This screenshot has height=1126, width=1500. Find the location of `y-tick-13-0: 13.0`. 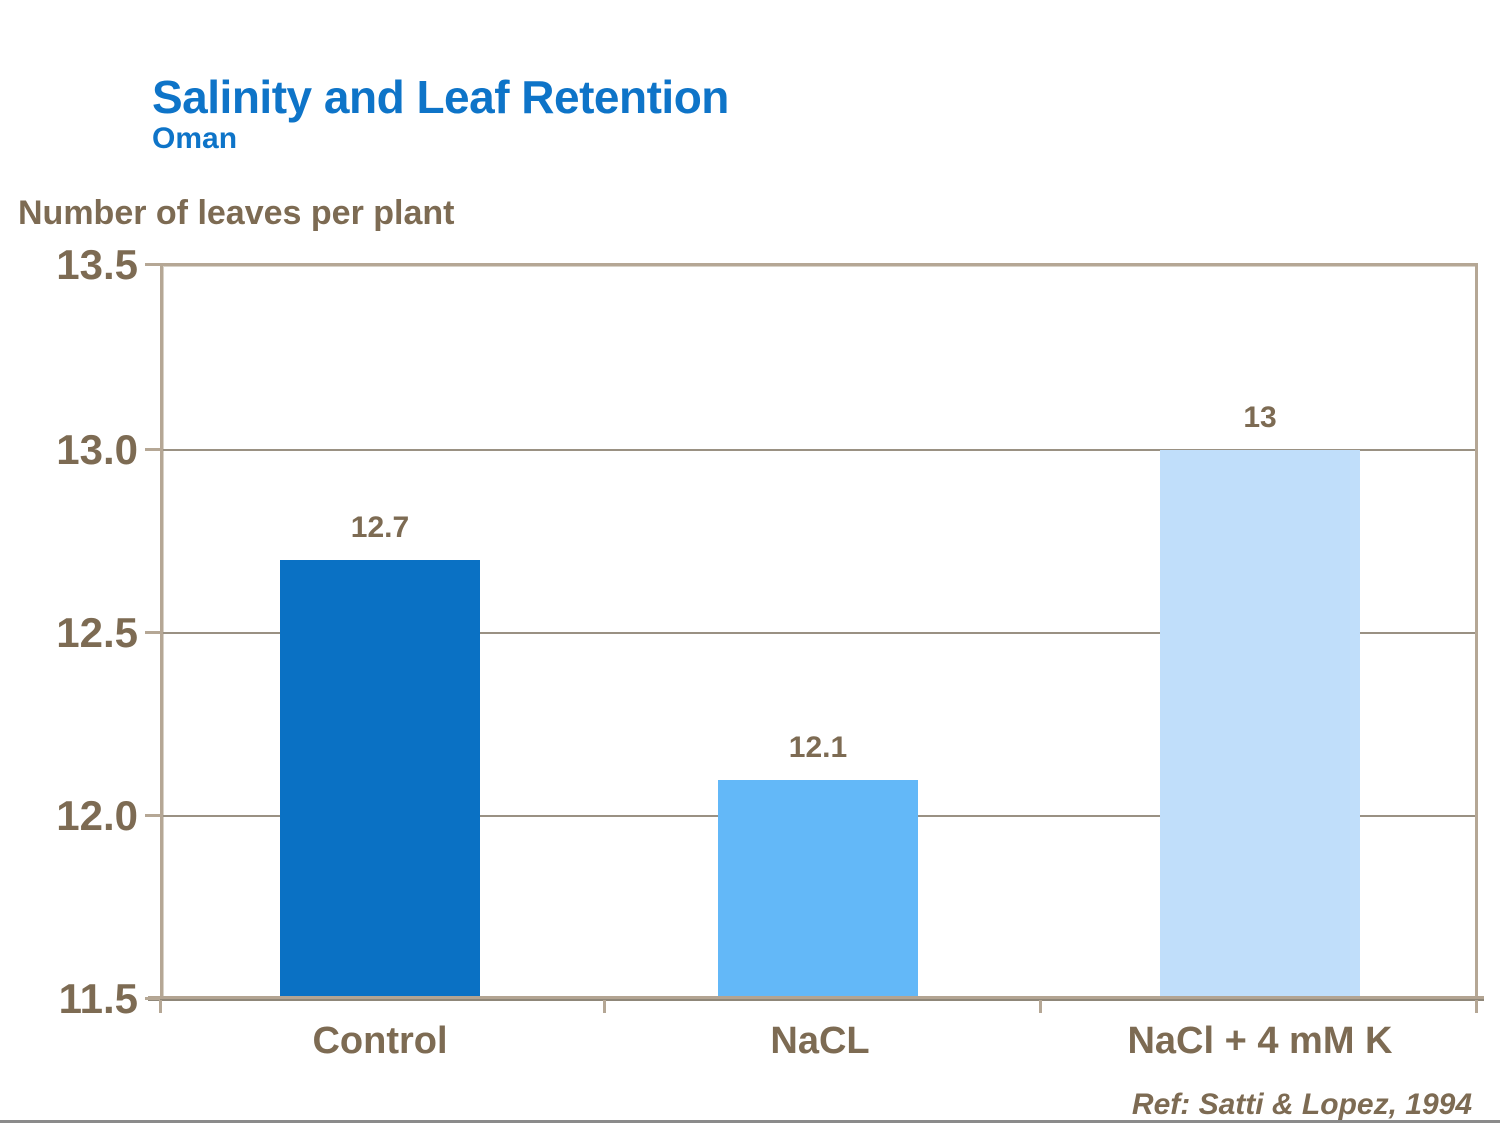

y-tick-13-0: 13.0 is located at coordinates (97, 449).